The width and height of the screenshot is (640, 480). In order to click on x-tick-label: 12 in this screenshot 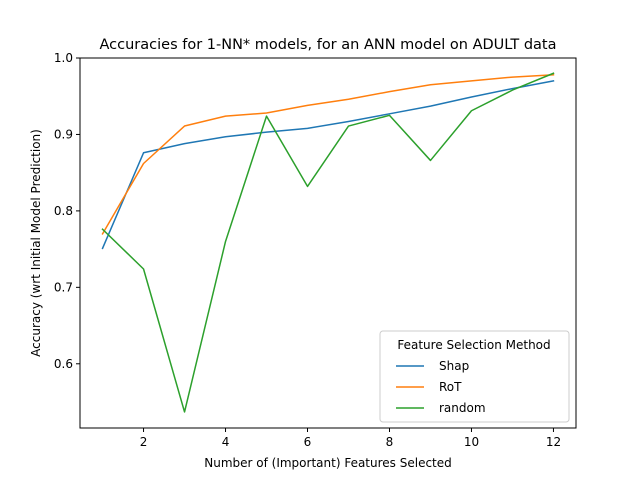, I will do `click(553, 442)`.